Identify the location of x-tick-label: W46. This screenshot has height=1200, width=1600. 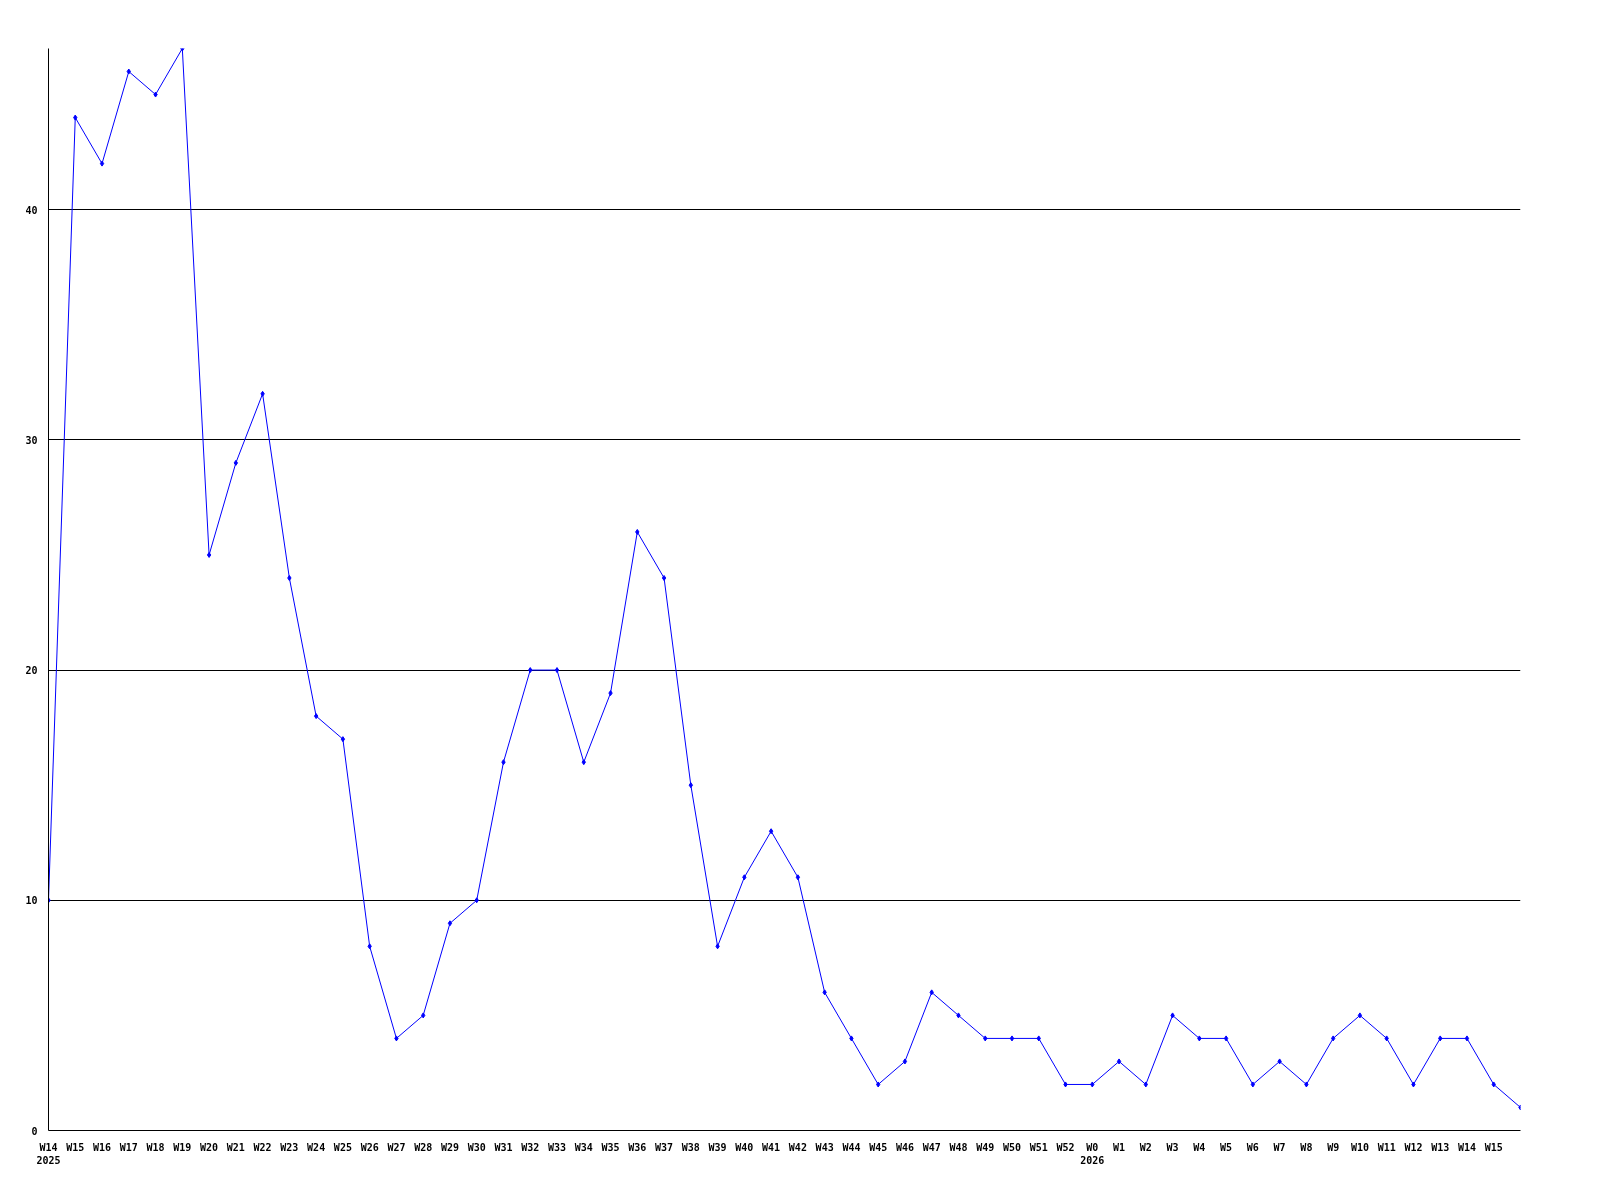
(904, 1147).